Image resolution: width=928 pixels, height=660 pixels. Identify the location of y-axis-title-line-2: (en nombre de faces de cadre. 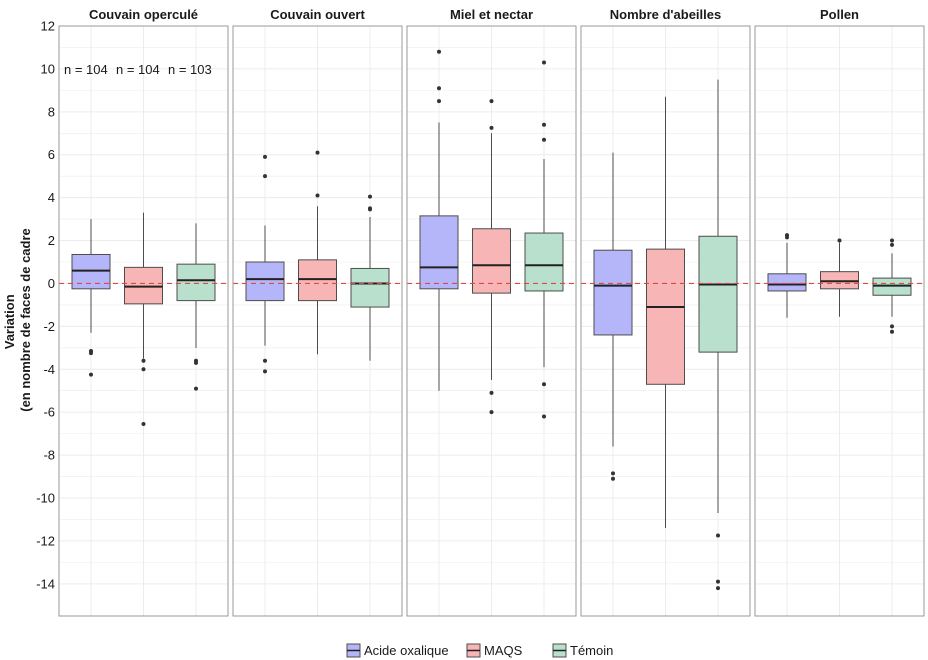
(25, 320).